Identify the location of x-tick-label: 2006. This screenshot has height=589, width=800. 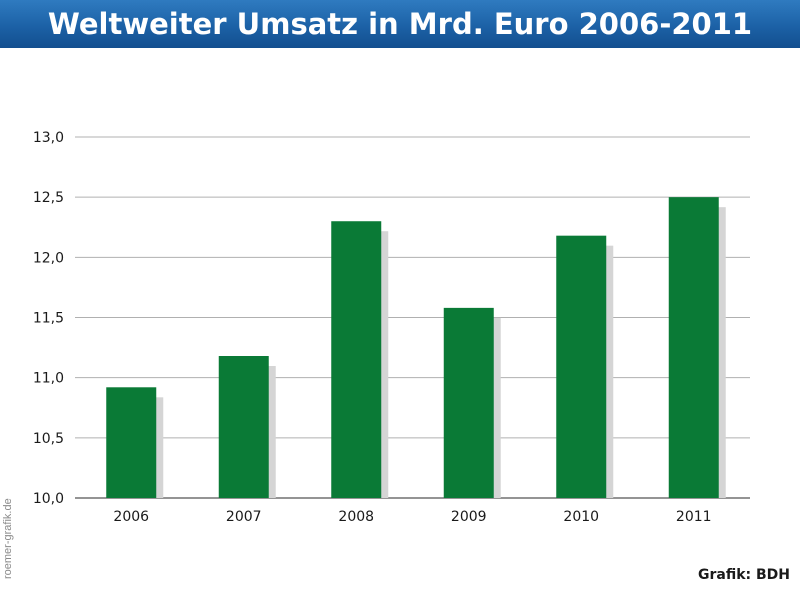
(131, 517).